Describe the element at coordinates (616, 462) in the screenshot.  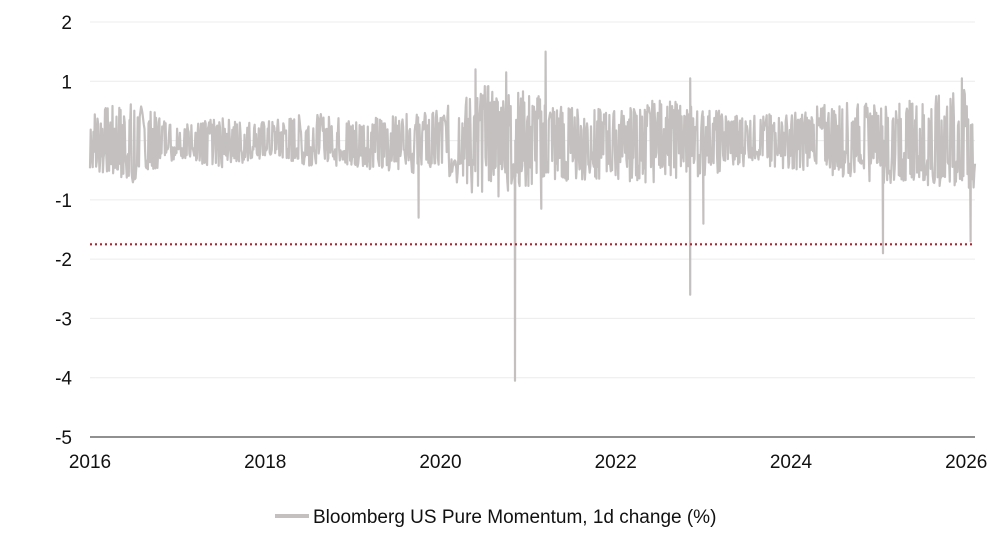
I see `x-tick-label: 2022` at that location.